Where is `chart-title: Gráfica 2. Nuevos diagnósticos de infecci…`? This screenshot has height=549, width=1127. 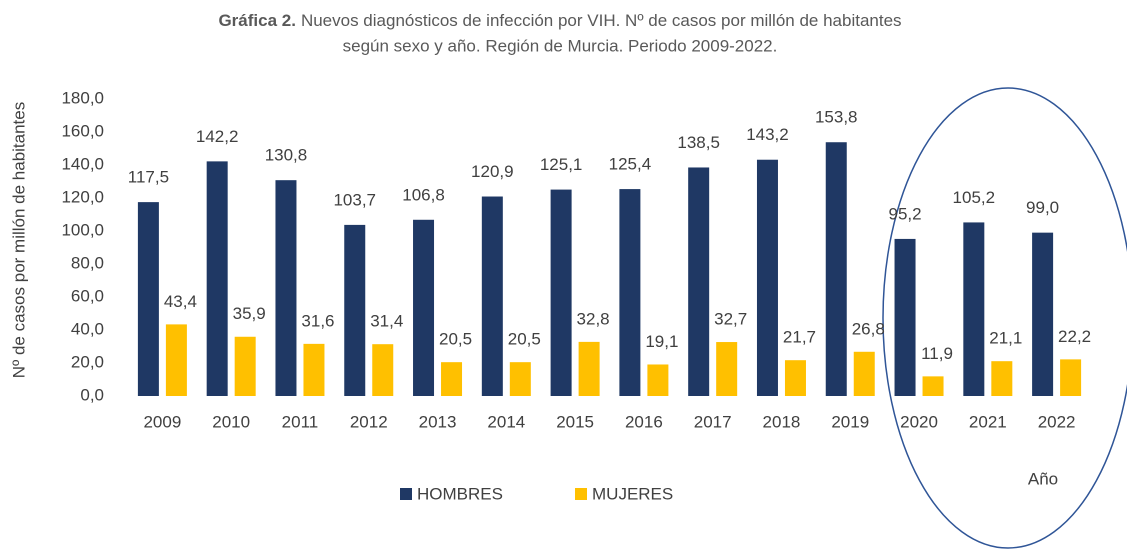 chart-title: Gráfica 2. Nuevos diagnósticos de infecci… is located at coordinates (559, 20).